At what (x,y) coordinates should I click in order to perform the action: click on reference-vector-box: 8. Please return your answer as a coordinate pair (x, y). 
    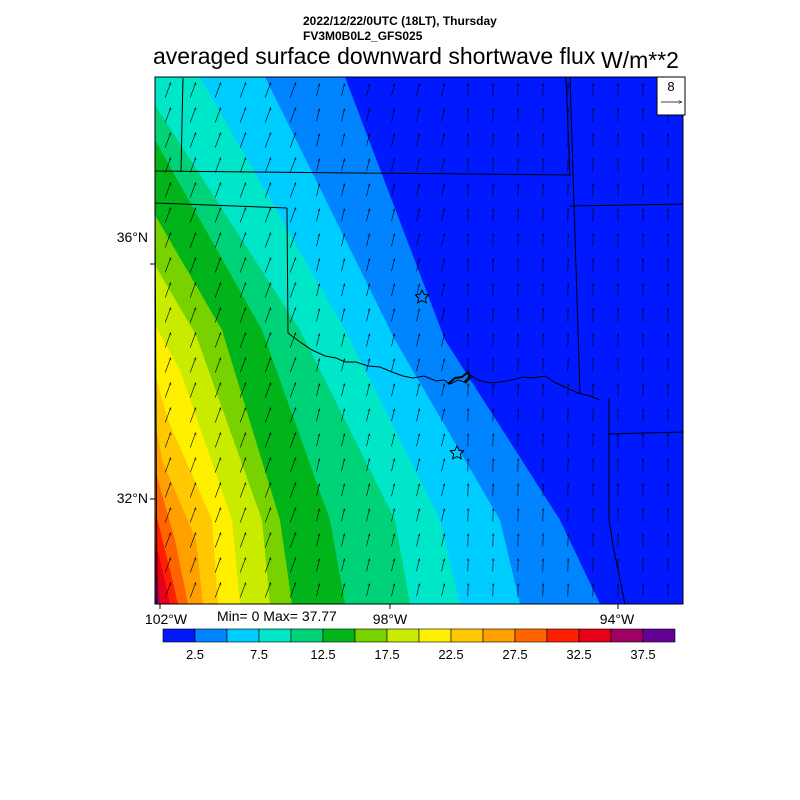
    Looking at the image, I should click on (671, 96).